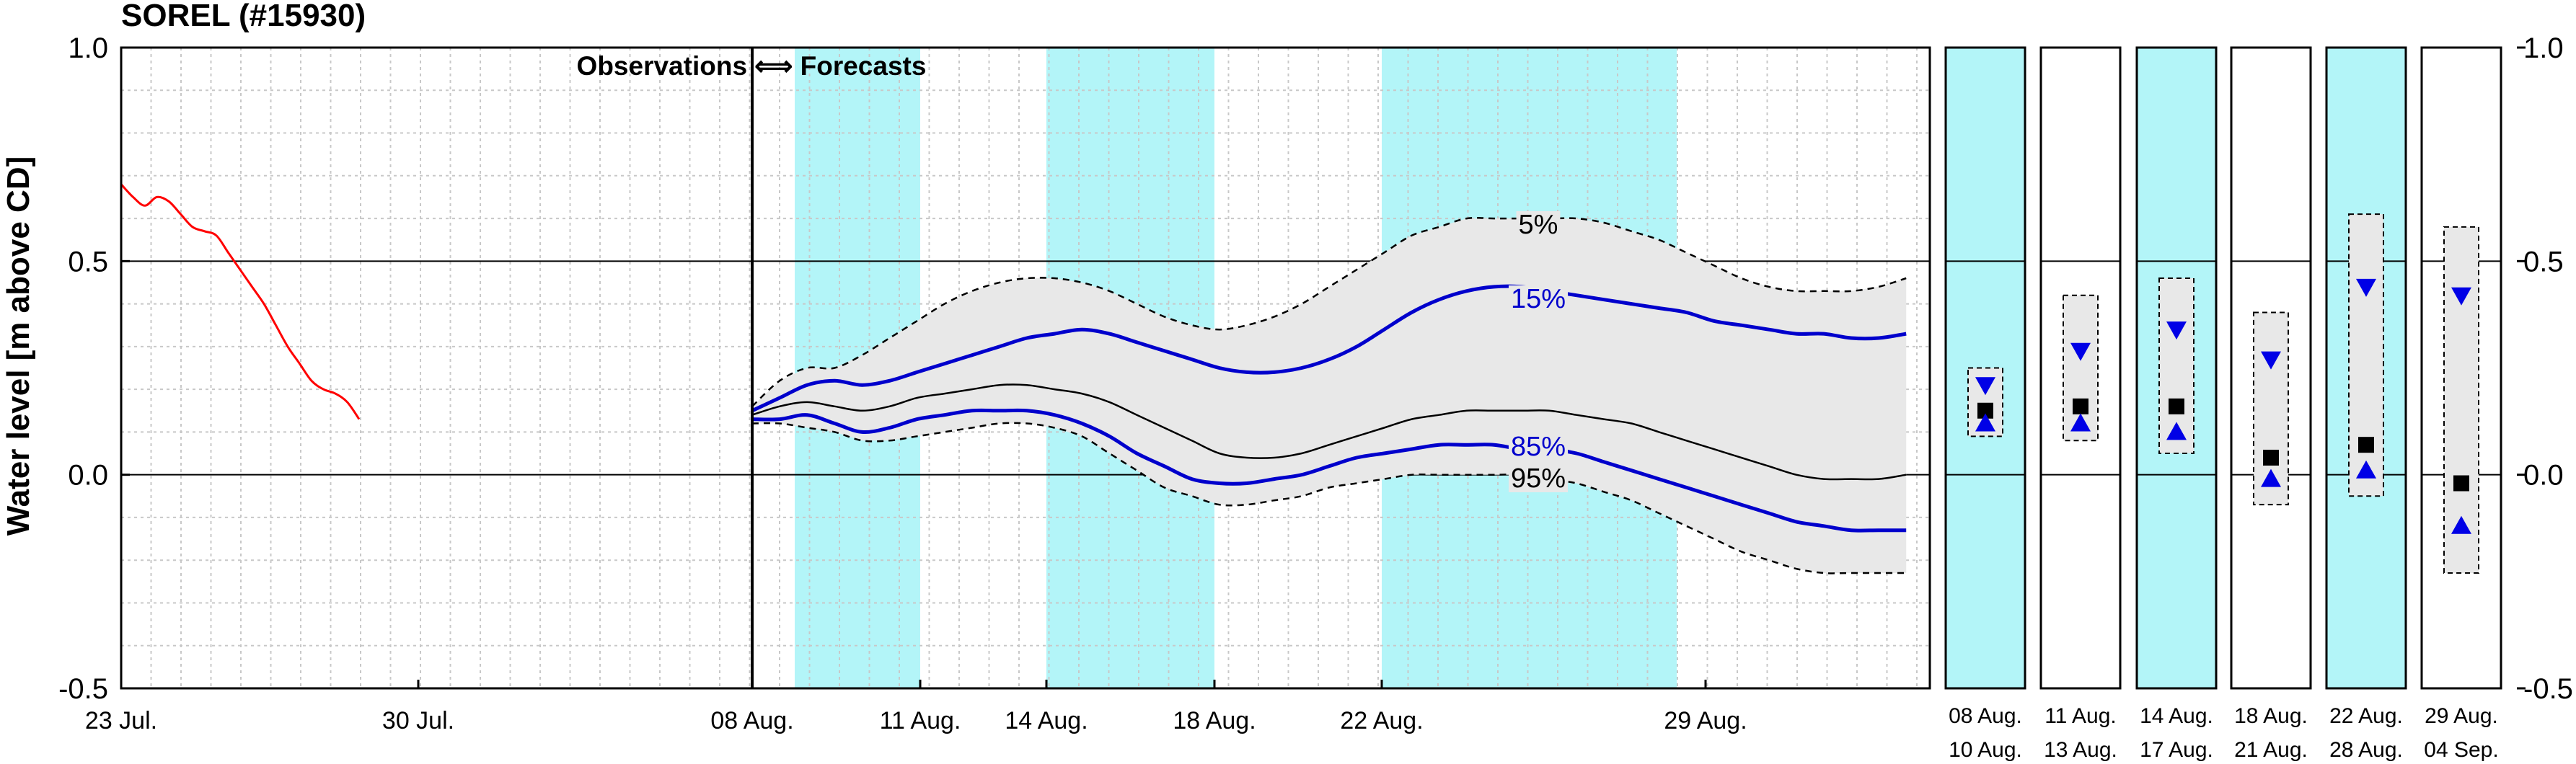 This screenshot has width=2576, height=764. What do you see at coordinates (1214, 720) in the screenshot?
I see `x-tick-label: 18 Aug.` at bounding box center [1214, 720].